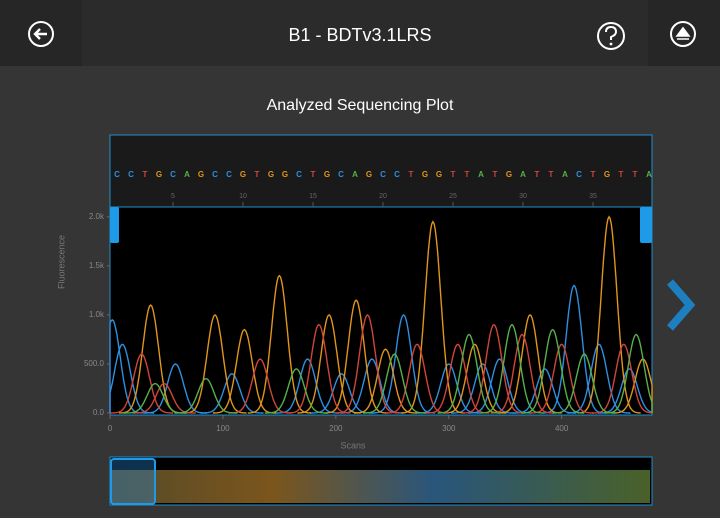 This screenshot has width=720, height=518. What do you see at coordinates (611, 36) in the screenshot?
I see `help-button` at bounding box center [611, 36].